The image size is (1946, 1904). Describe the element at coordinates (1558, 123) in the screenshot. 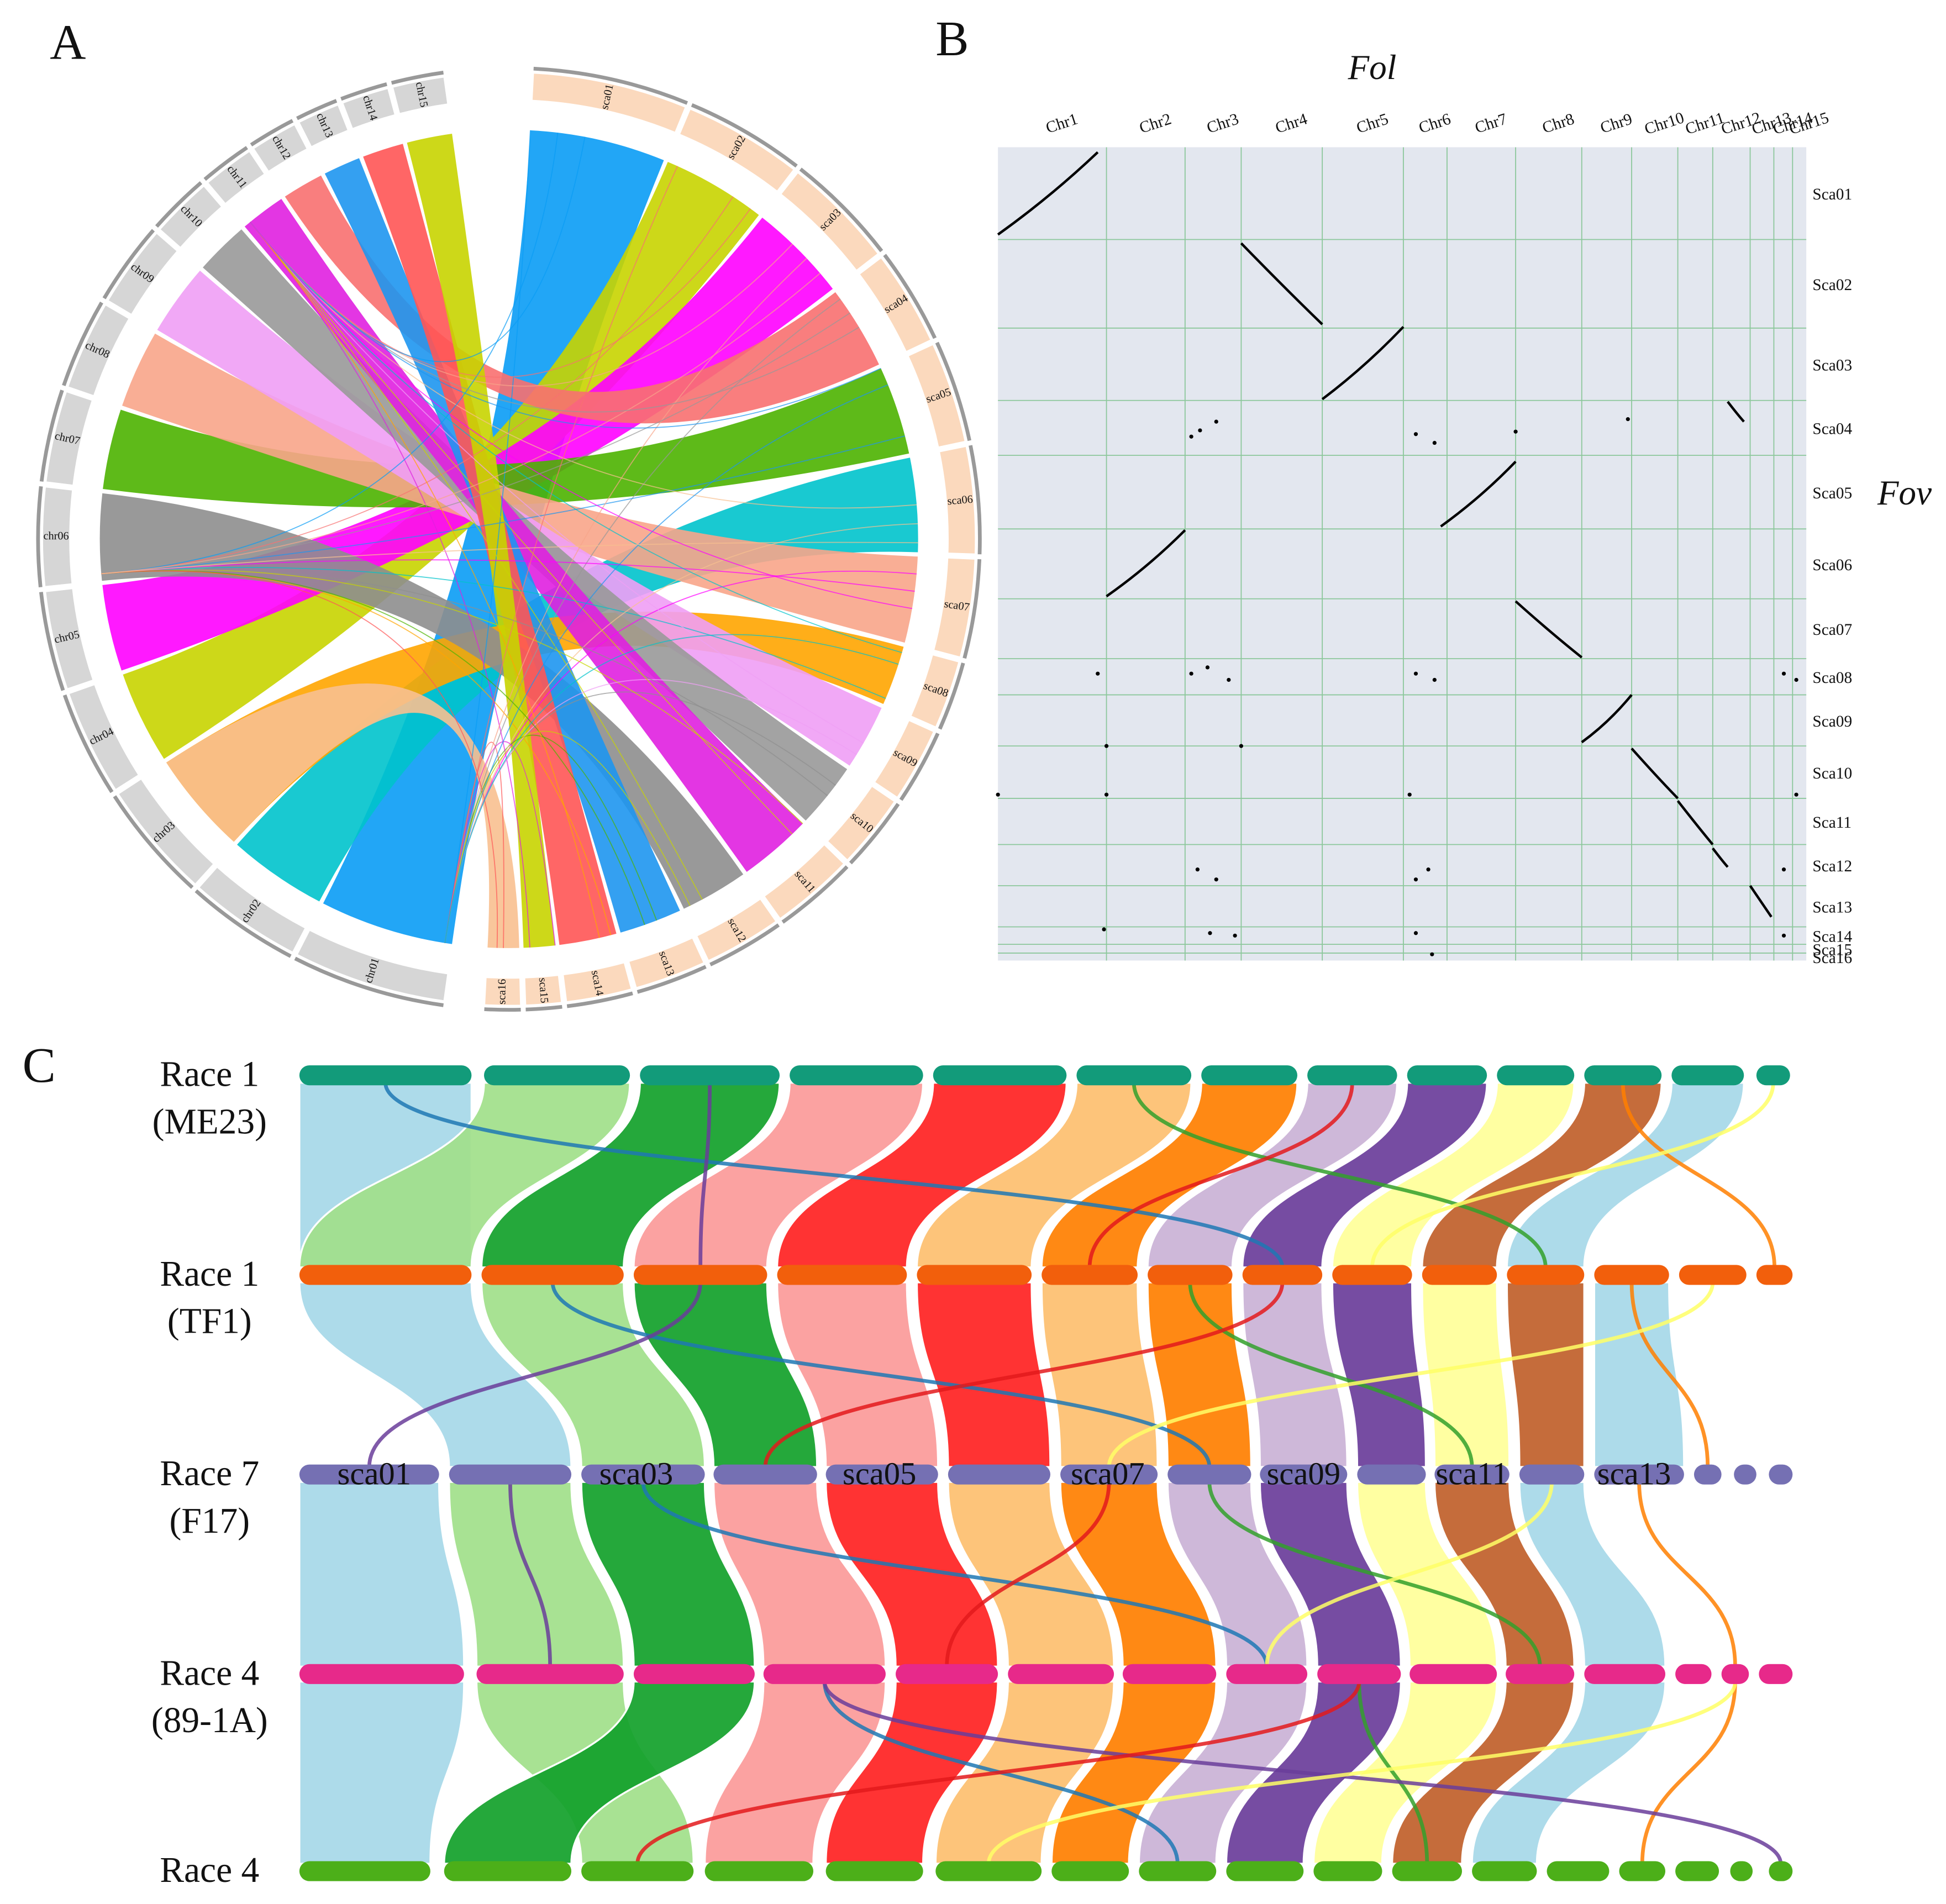

I see `x-tick-label: Chr8` at that location.